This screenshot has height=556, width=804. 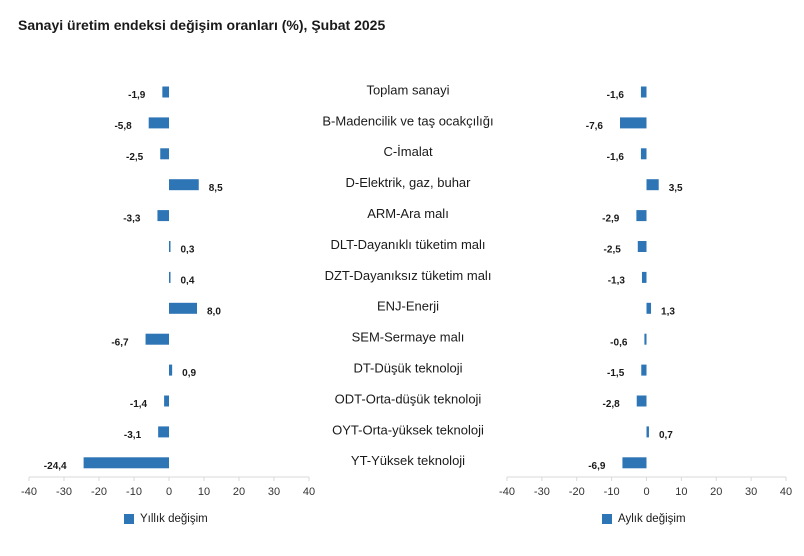 What do you see at coordinates (408, 213) in the screenshot?
I see `category-label: ARM-Ara malı` at bounding box center [408, 213].